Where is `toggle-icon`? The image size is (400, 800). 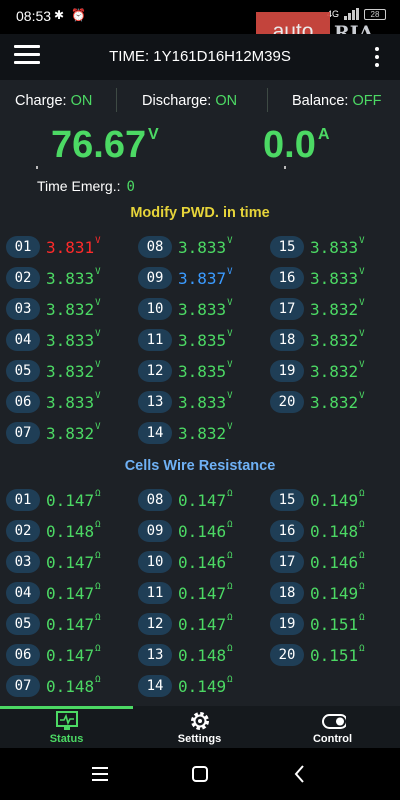 toggle-icon is located at coordinates (334, 721).